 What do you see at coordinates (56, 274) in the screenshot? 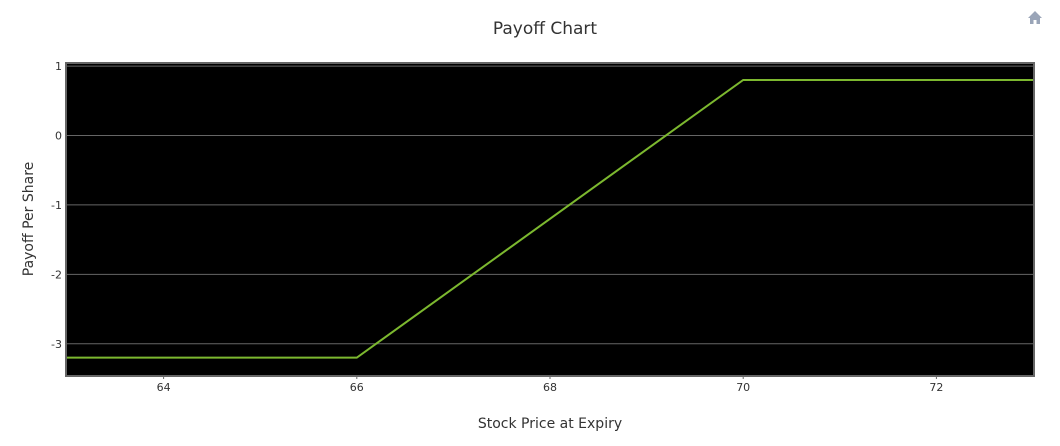
I see `y-tick-label: -2` at bounding box center [56, 274].